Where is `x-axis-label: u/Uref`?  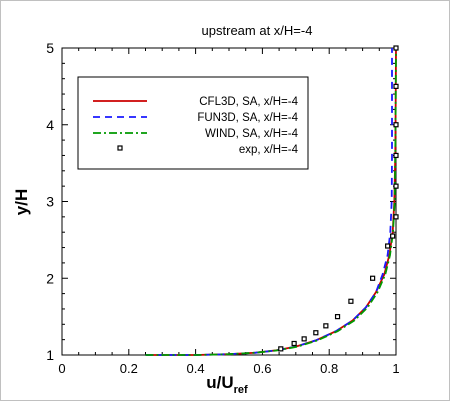
x-axis-label: u/Uref is located at coordinates (227, 384).